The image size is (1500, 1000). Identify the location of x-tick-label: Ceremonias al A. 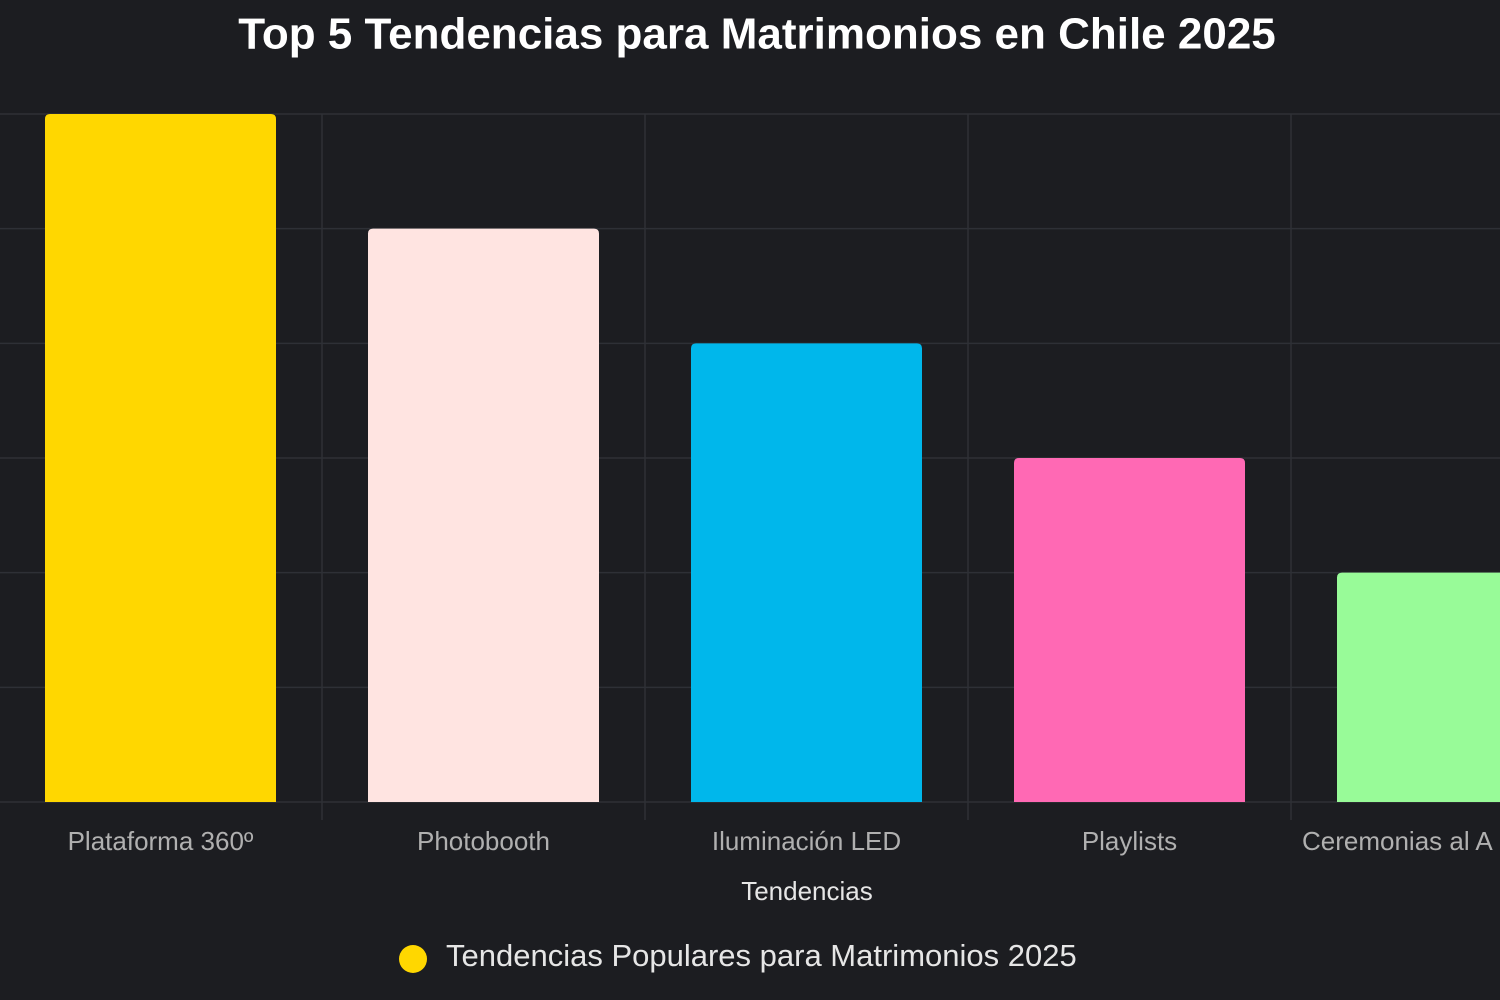
(1397, 841).